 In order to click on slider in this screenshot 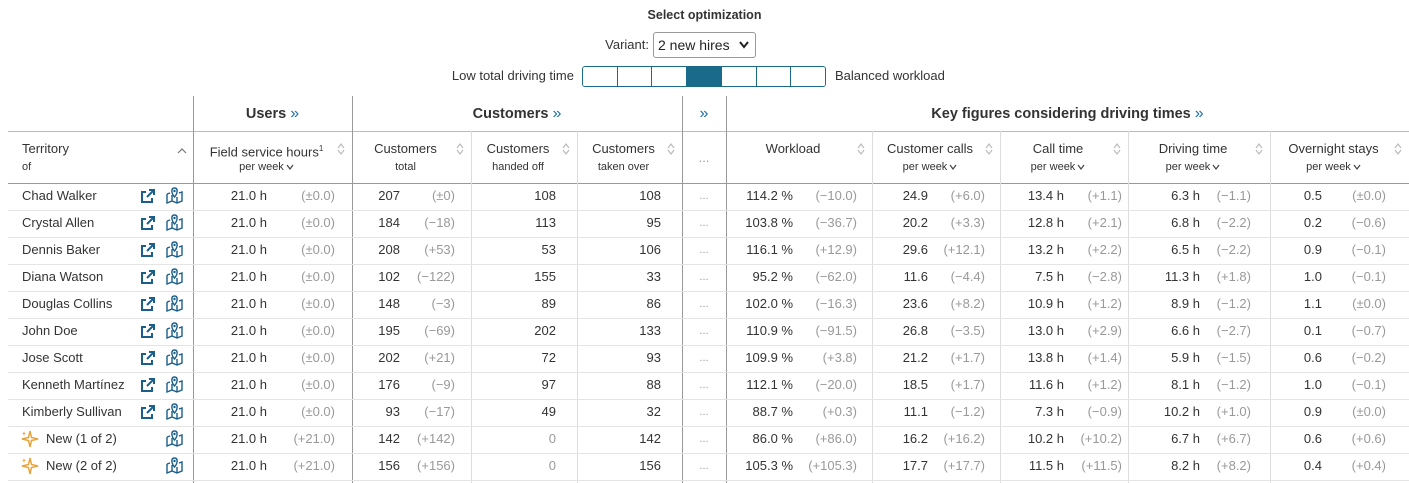, I will do `click(704, 76)`.